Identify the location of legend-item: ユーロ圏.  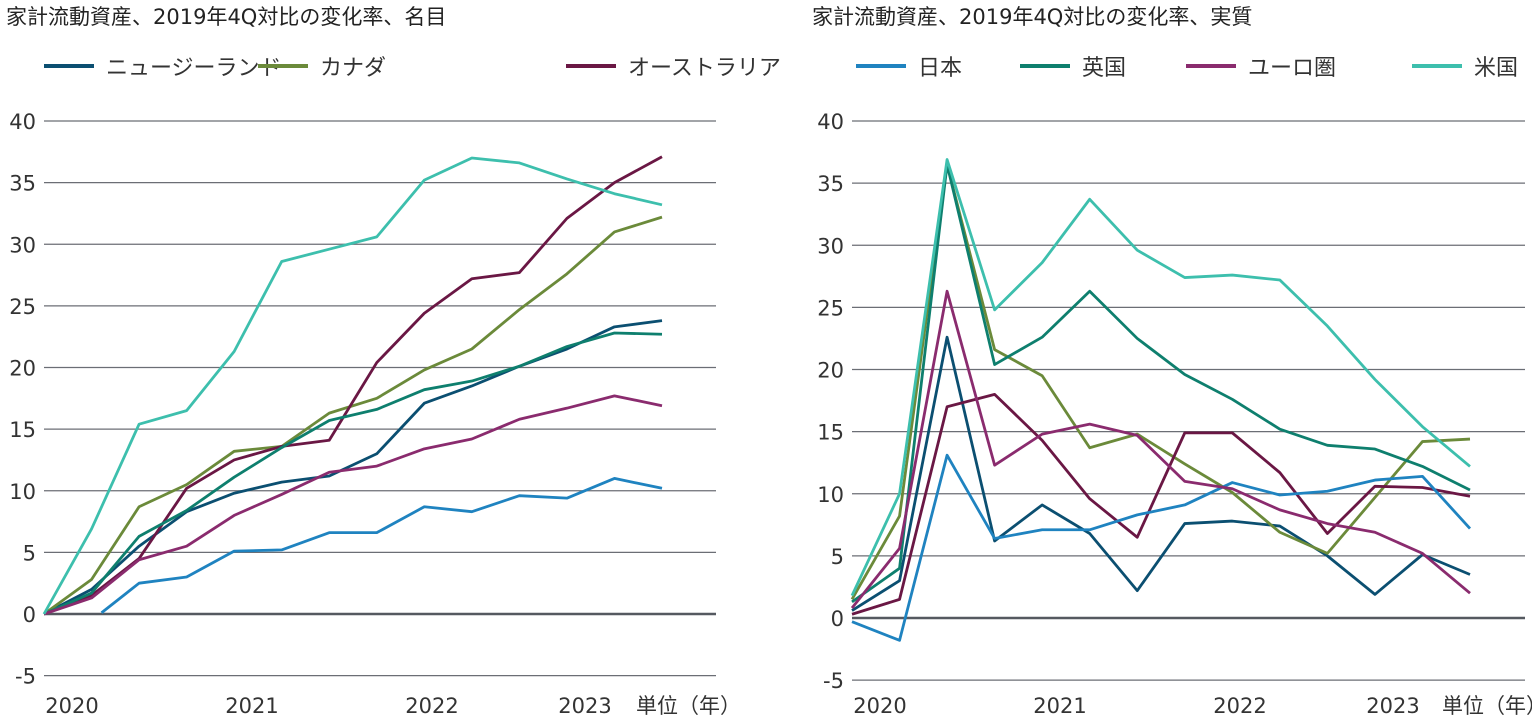
(1261, 68).